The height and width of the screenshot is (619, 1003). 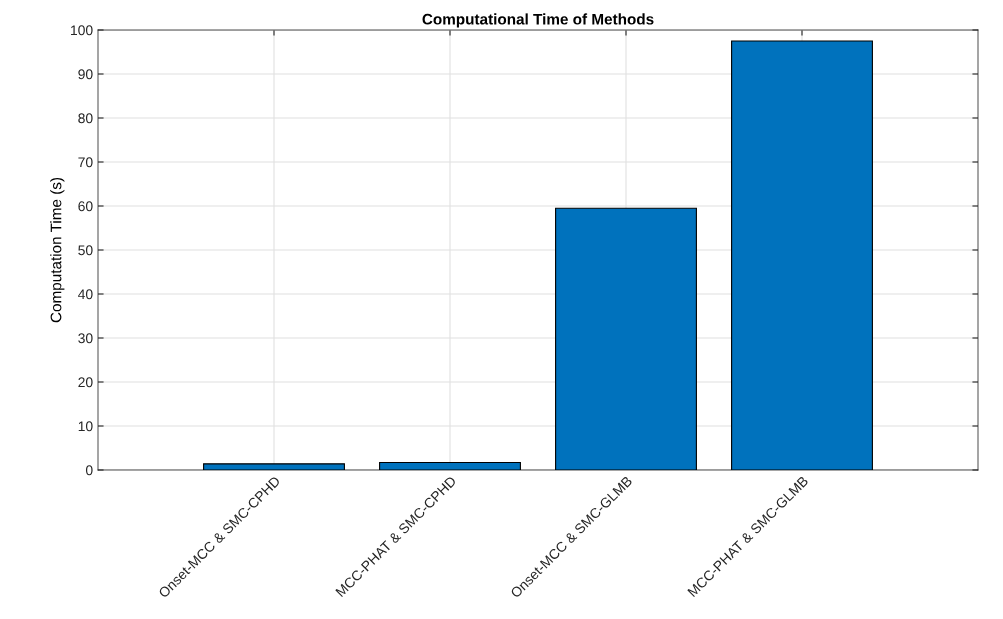 What do you see at coordinates (85, 382) in the screenshot?
I see `y-tick-label: 20` at bounding box center [85, 382].